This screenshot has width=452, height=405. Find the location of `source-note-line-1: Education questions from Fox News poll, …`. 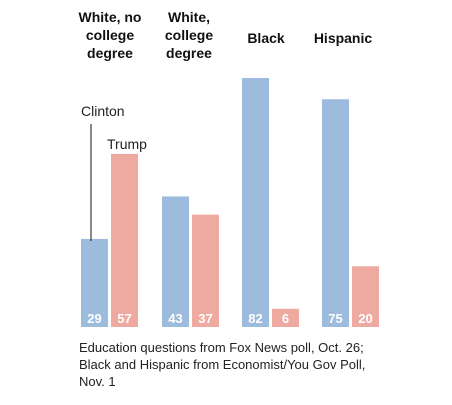

source-note-line-1: Education questions from Fox News poll, … is located at coordinates (221, 347).